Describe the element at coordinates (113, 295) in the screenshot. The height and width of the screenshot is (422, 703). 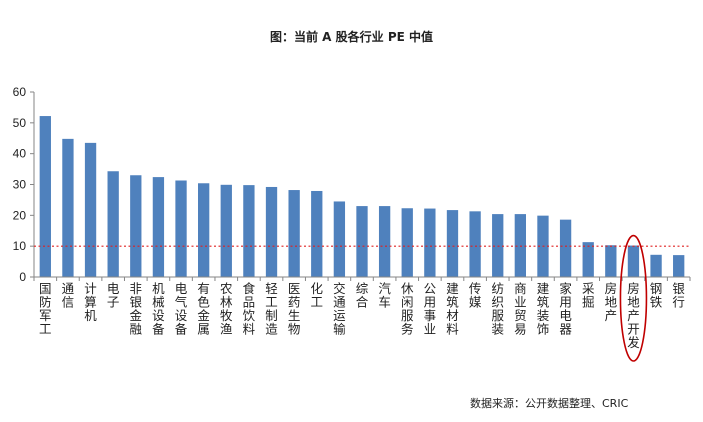
I see `x-tick-label: 电子` at that location.